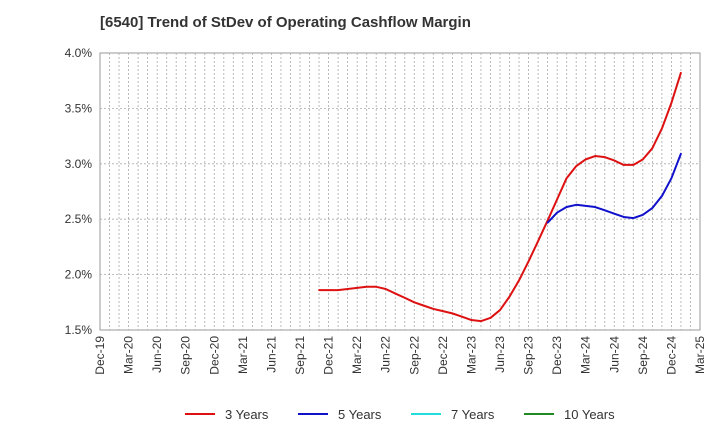 The image size is (720, 440). What do you see at coordinates (671, 355) in the screenshot?
I see `x-tick-label: Dec-24` at bounding box center [671, 355].